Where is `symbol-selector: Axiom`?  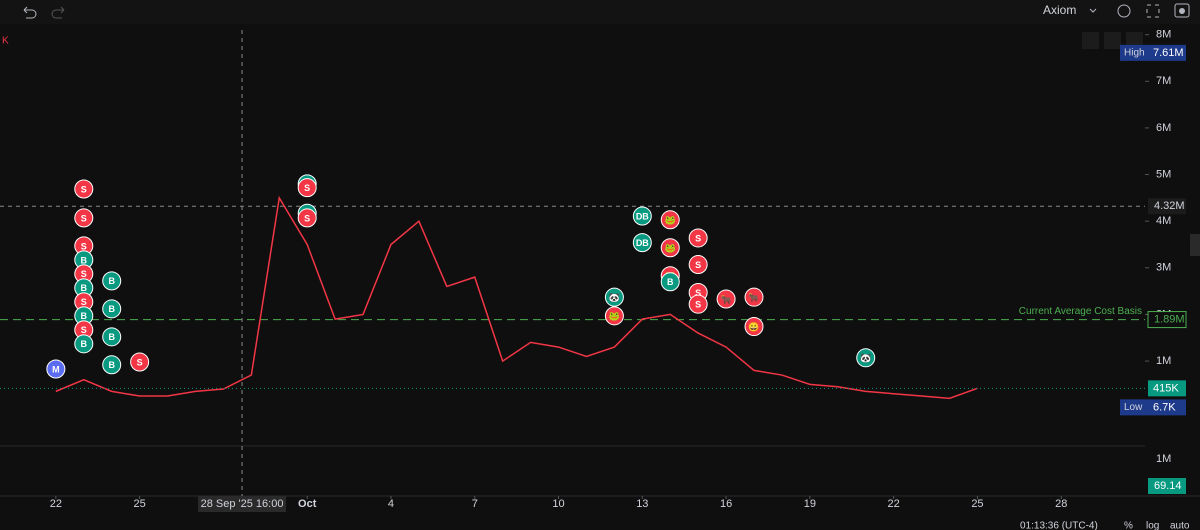
symbol-selector: Axiom is located at coordinates (1059, 10).